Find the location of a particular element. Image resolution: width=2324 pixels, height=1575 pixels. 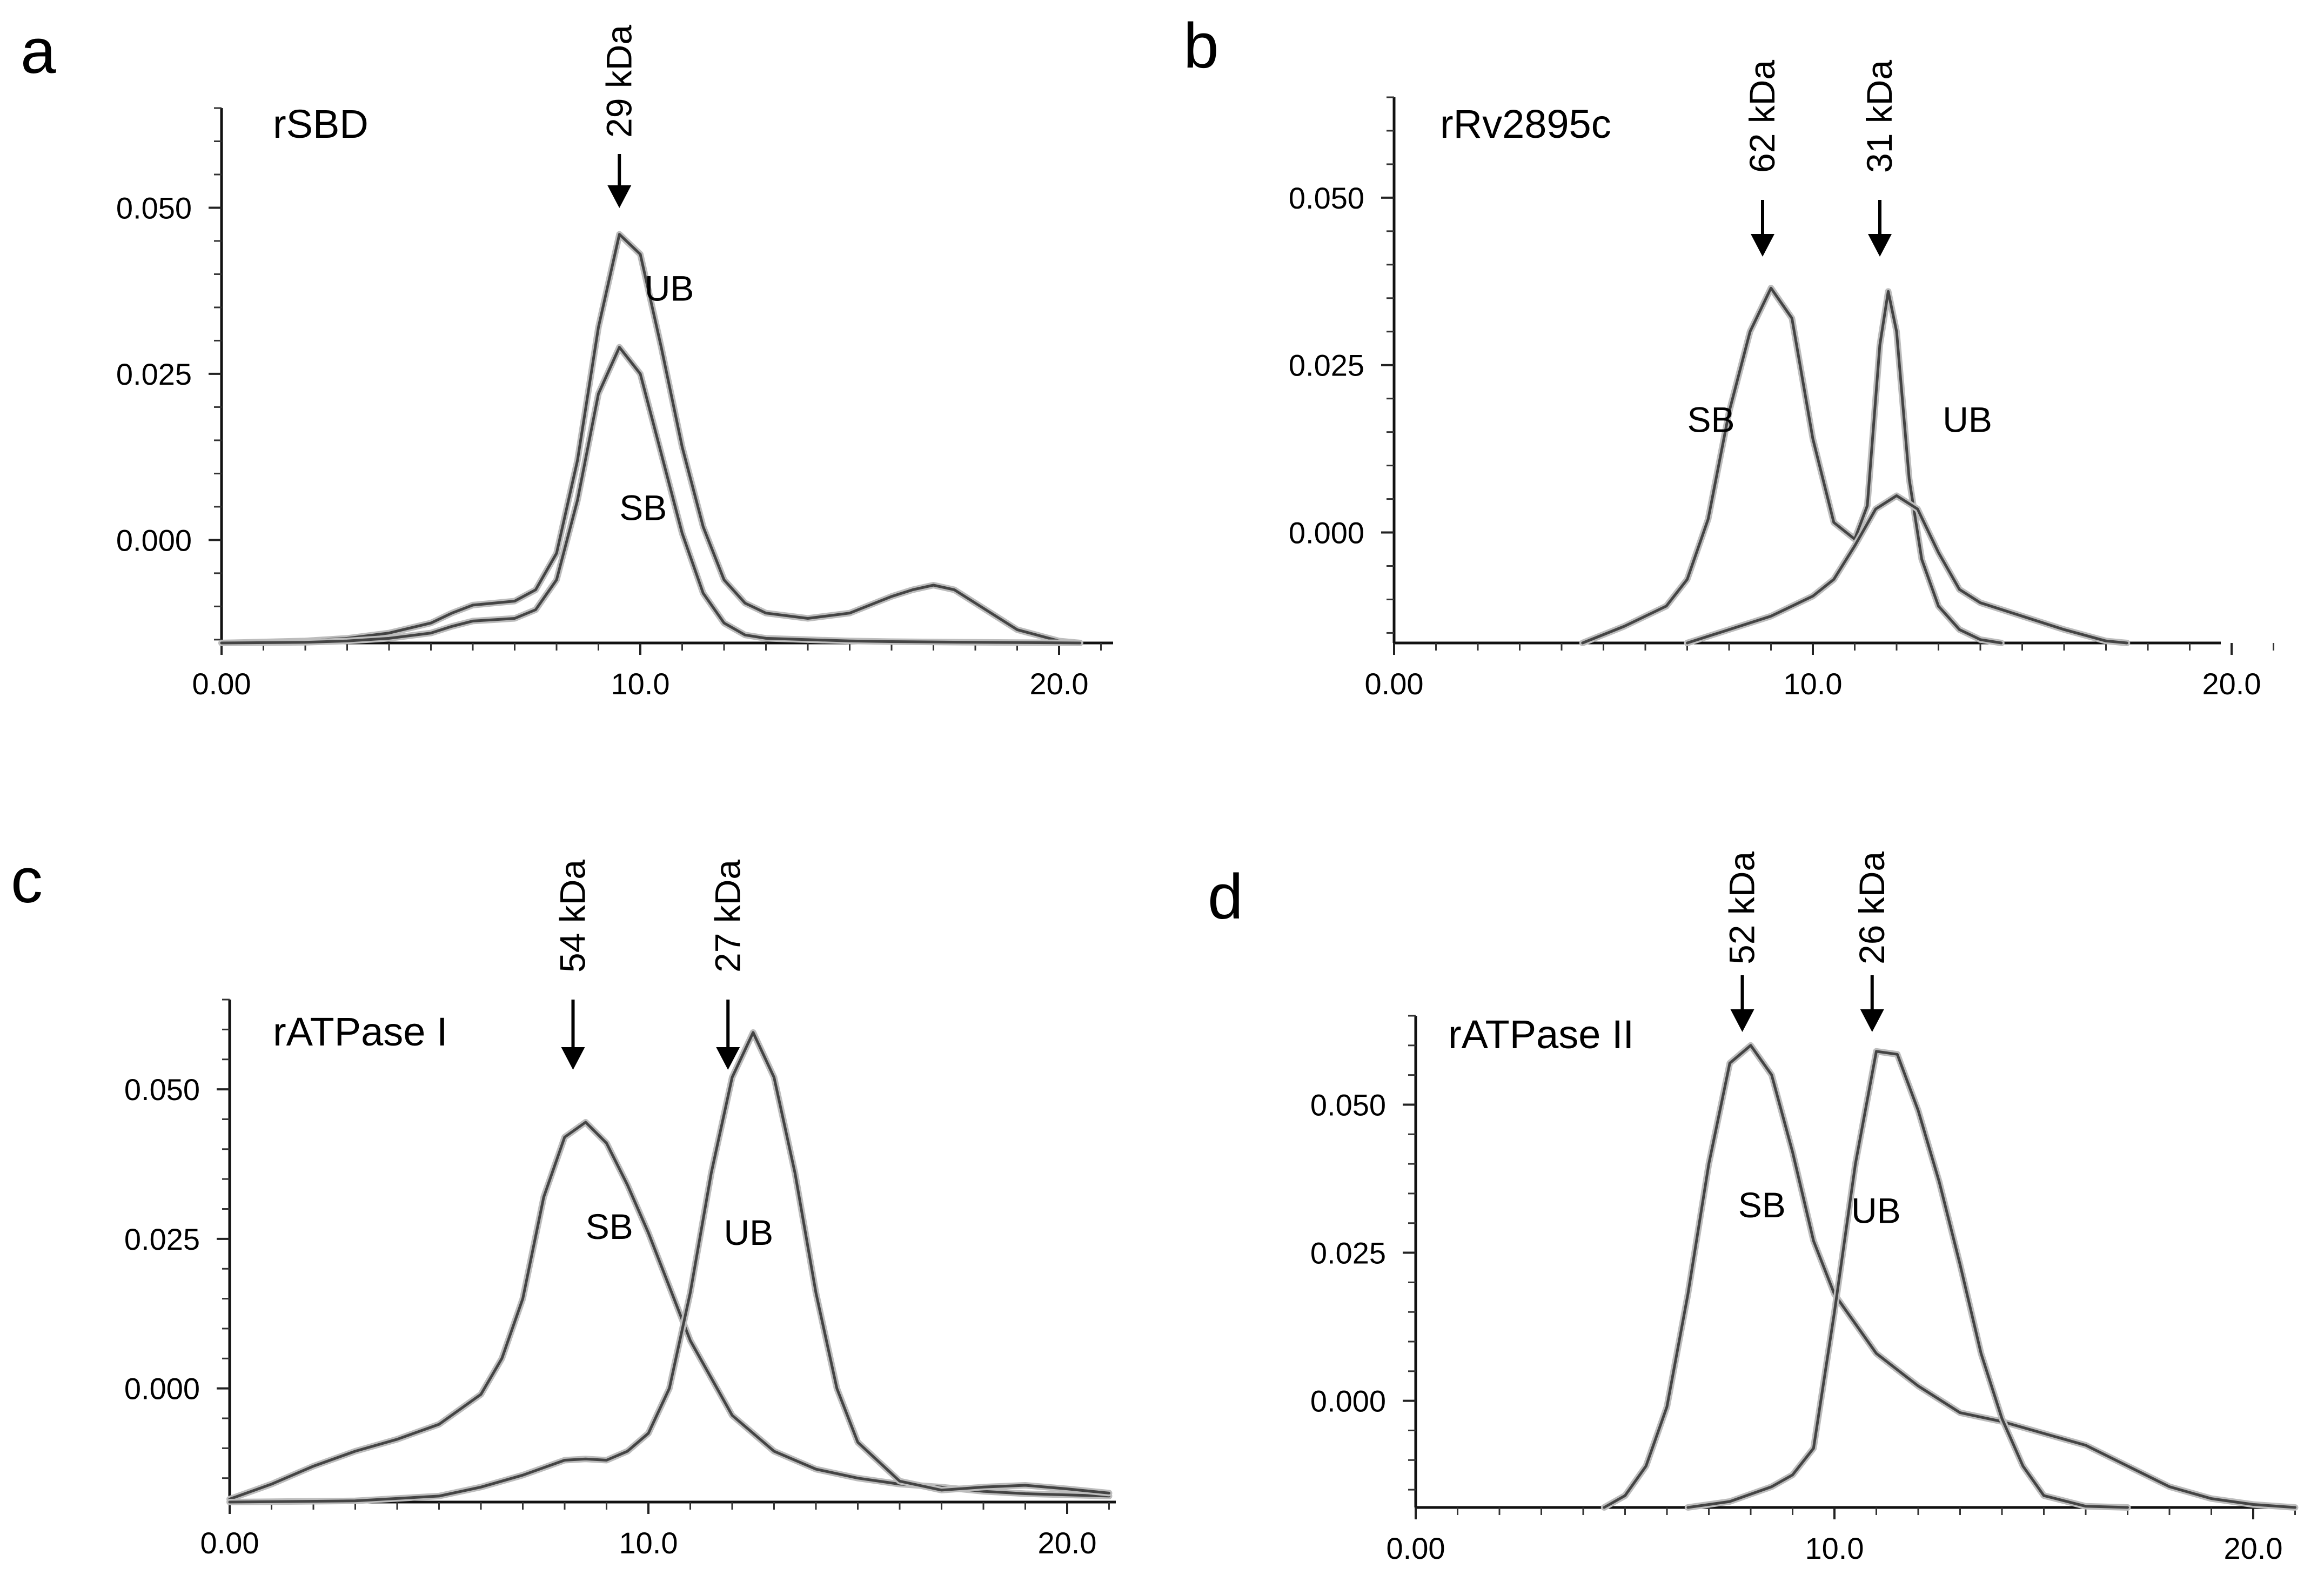

x-tick-label-a: 0.00 is located at coordinates (222, 684).